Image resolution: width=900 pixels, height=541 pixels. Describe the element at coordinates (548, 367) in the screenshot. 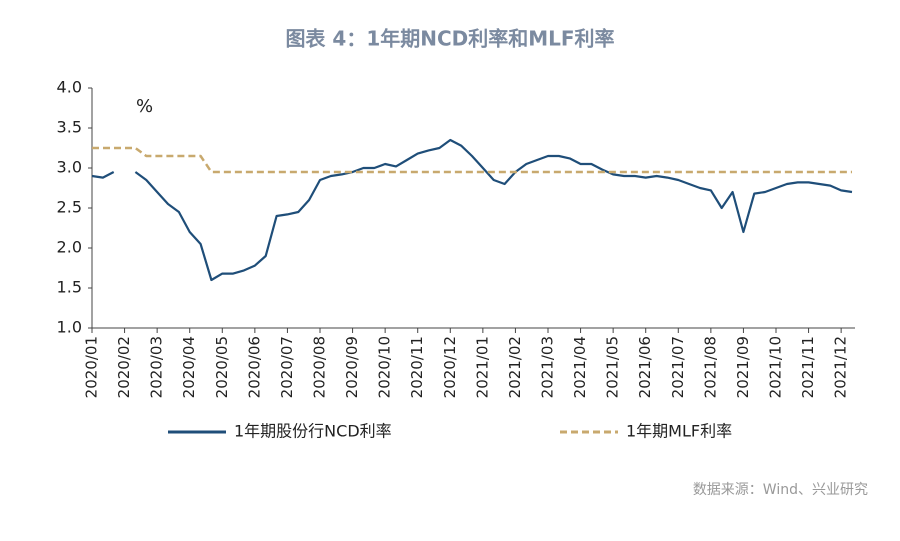

I see `x-tick-label: 2021/03` at that location.